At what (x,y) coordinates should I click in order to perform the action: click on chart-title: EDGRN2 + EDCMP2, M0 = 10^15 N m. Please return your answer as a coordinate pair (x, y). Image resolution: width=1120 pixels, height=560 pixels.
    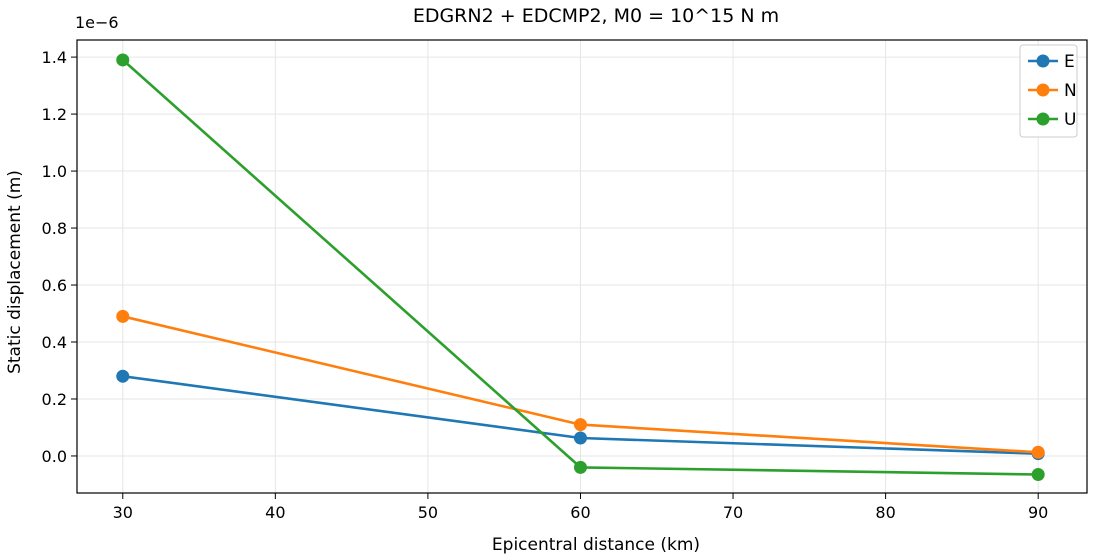
    Looking at the image, I should click on (596, 16).